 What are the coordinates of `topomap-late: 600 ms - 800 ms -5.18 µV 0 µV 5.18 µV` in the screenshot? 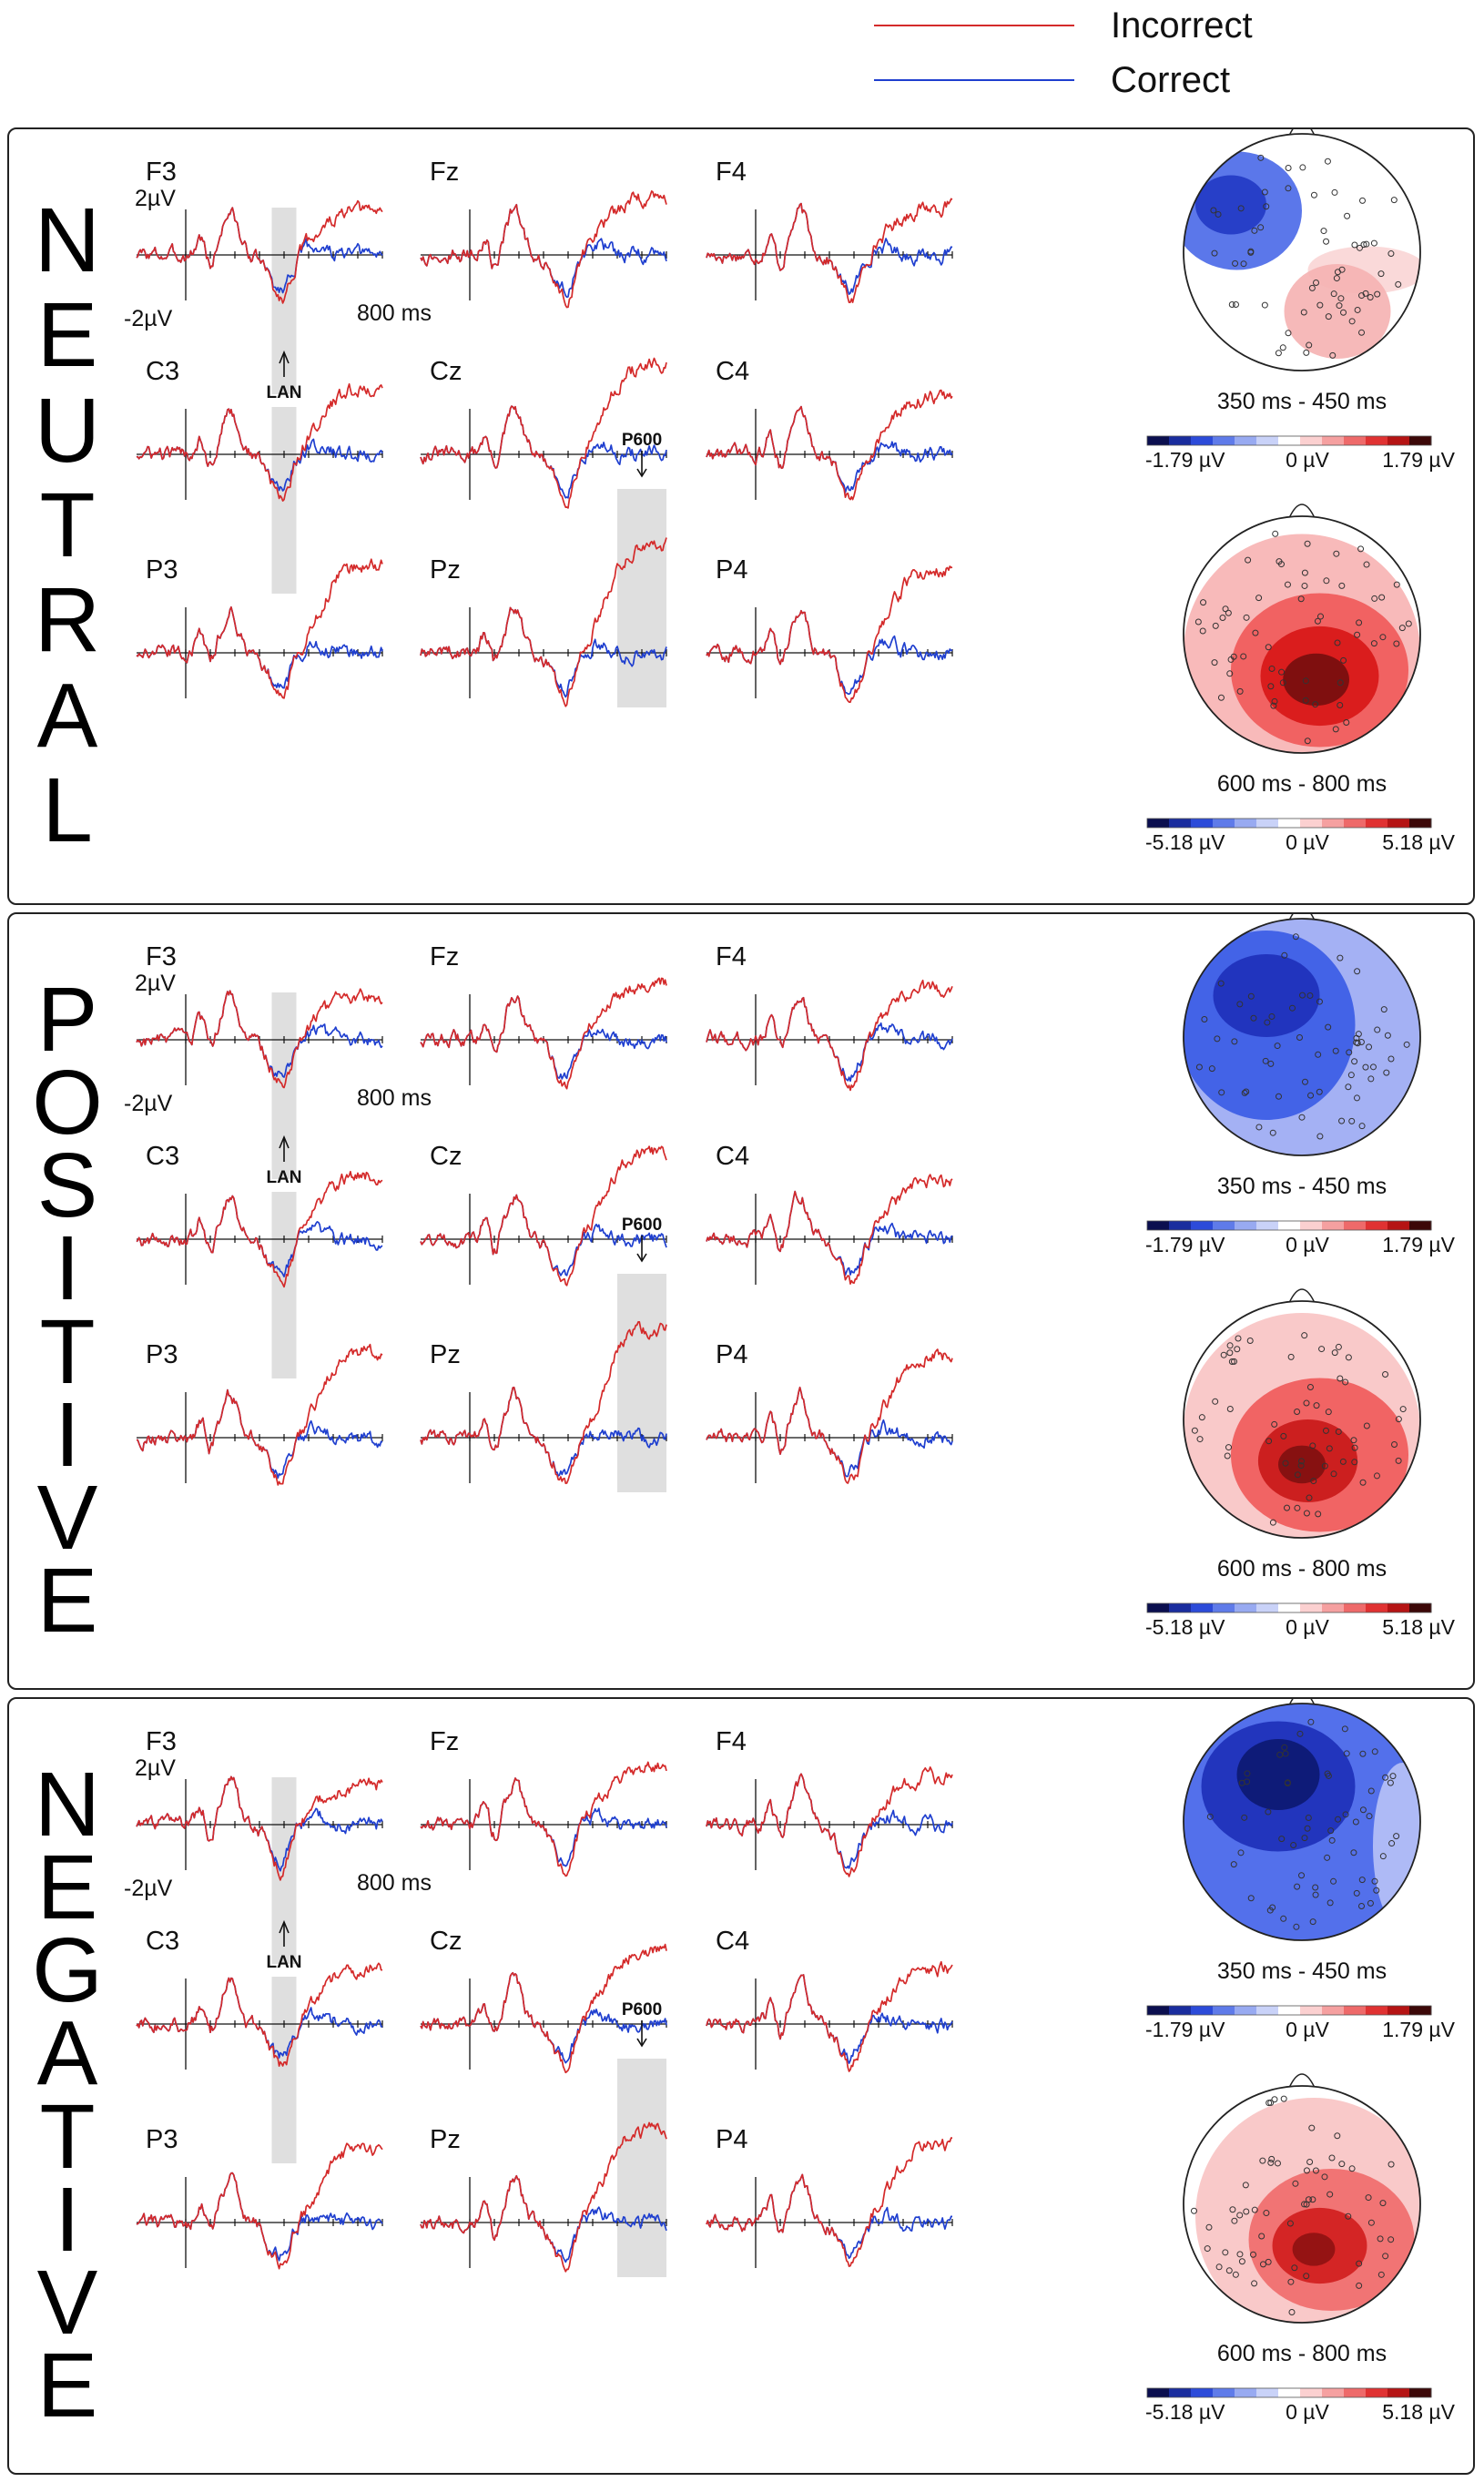 It's located at (1300, 1463).